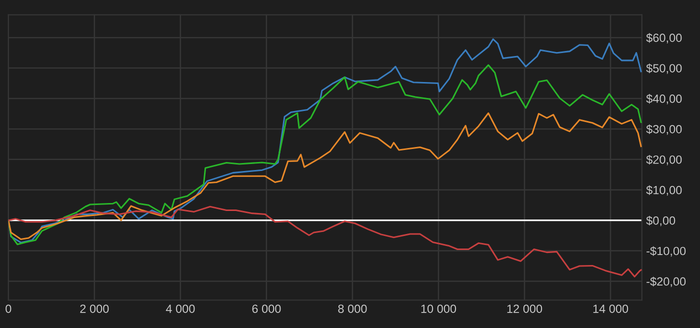 Image resolution: width=700 pixels, height=328 pixels. What do you see at coordinates (664, 190) in the screenshot?
I see `y-tick-label: $10,00` at bounding box center [664, 190].